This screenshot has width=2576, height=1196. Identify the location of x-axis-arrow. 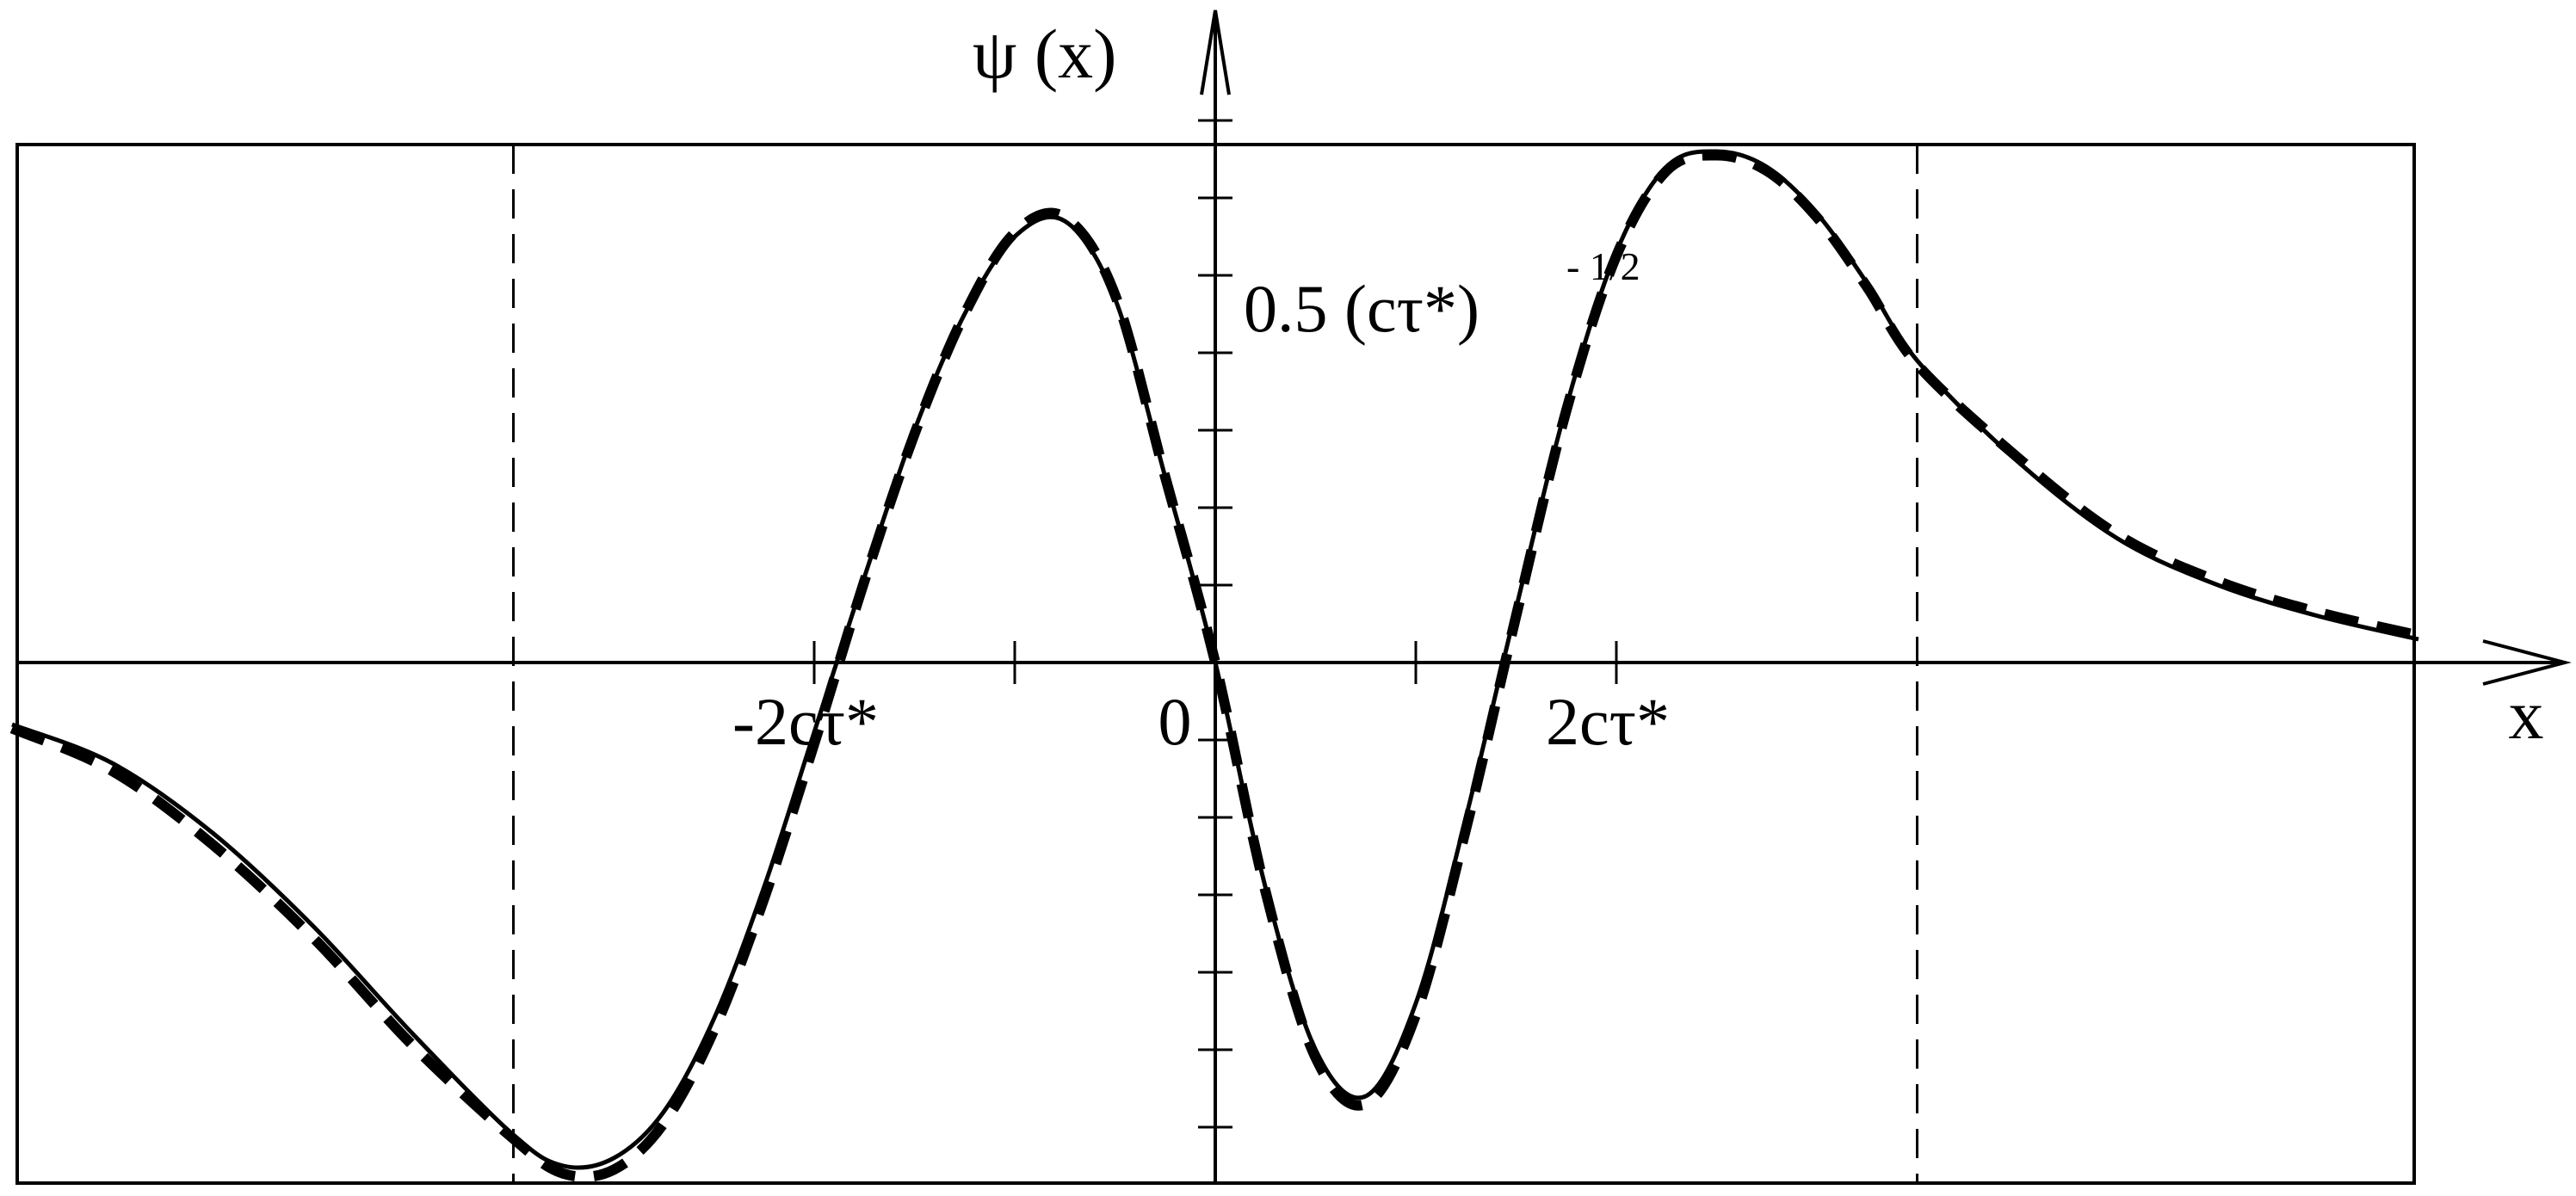
(2527, 662).